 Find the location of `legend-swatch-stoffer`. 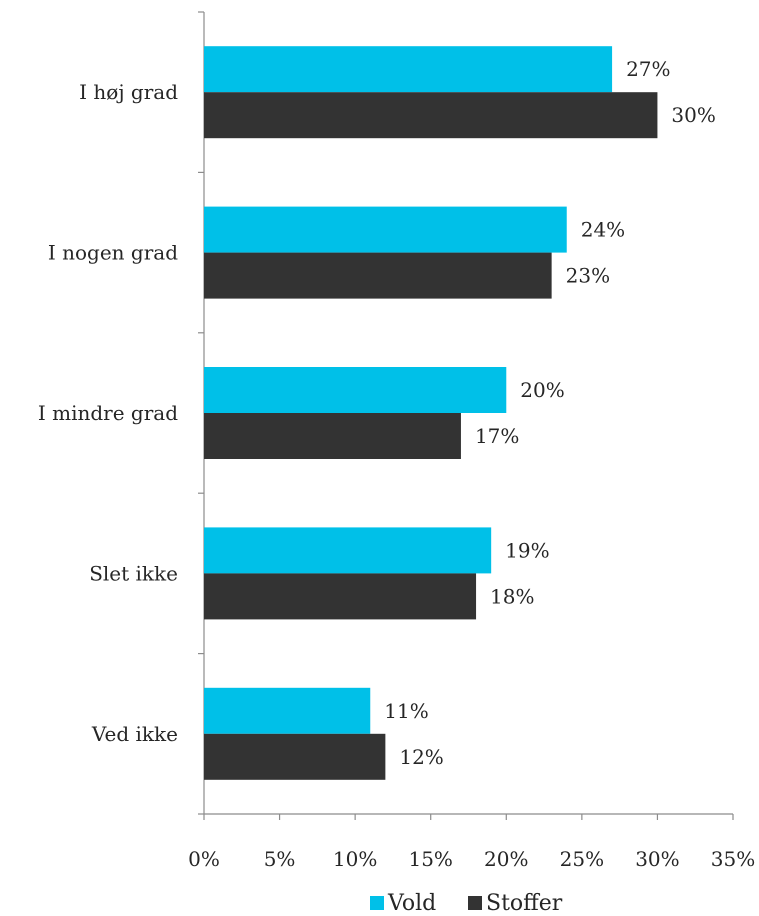

legend-swatch-stoffer is located at coordinates (475, 903).